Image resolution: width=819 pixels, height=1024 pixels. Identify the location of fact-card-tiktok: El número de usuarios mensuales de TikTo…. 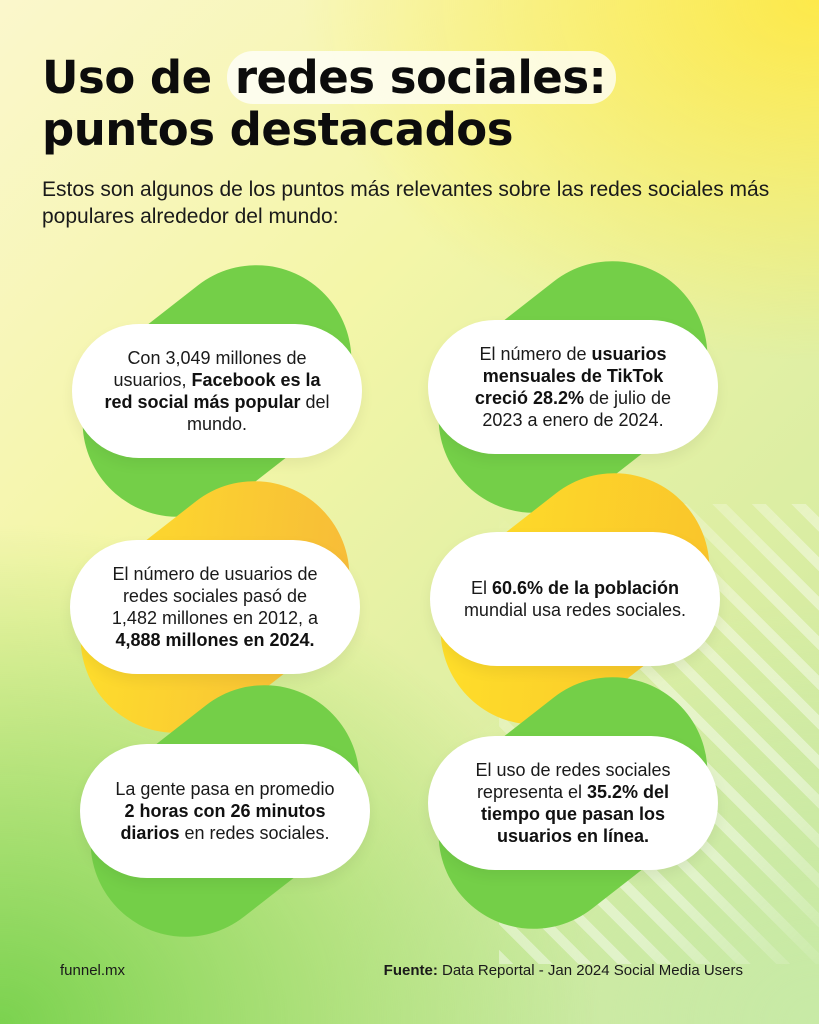
(573, 387).